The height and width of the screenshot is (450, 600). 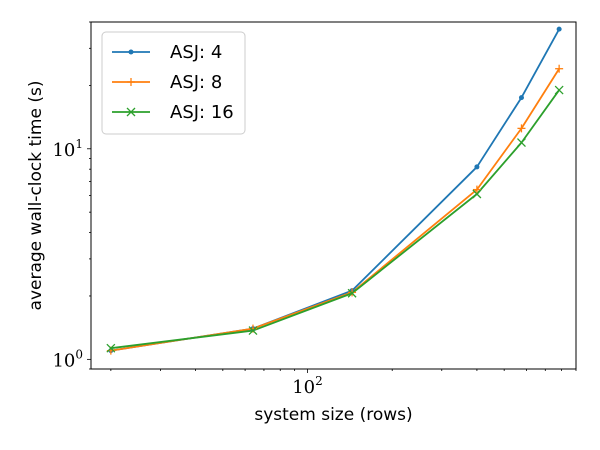 I want to click on y-tick-label: 10¹, so click(x=67, y=149).